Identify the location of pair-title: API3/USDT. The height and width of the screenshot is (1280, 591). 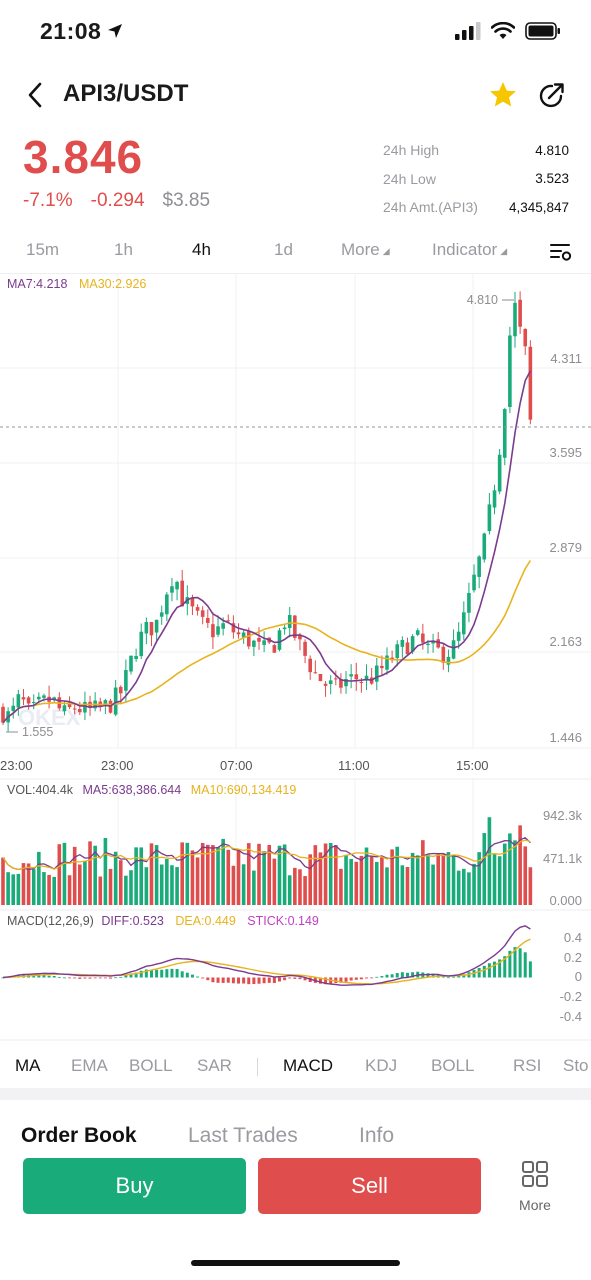
(126, 93).